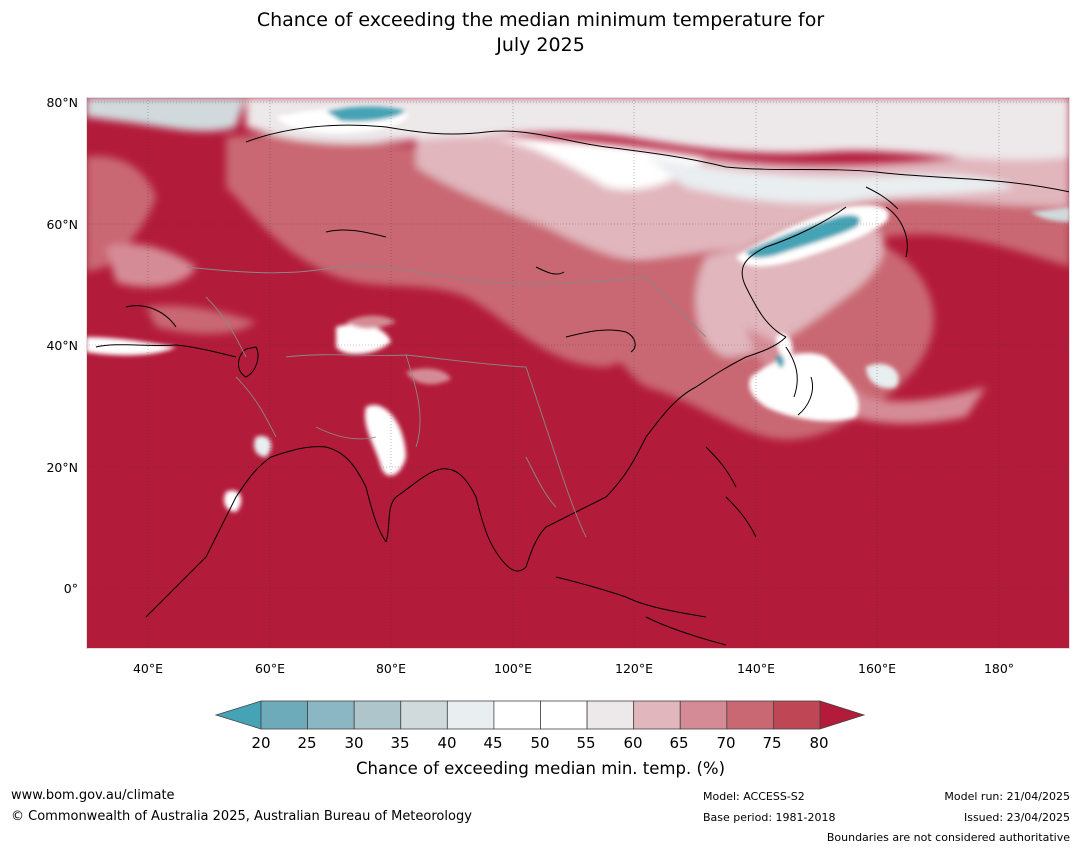 This screenshot has width=1081, height=850. What do you see at coordinates (148, 668) in the screenshot?
I see `lon-label-40e: 40°E` at bounding box center [148, 668].